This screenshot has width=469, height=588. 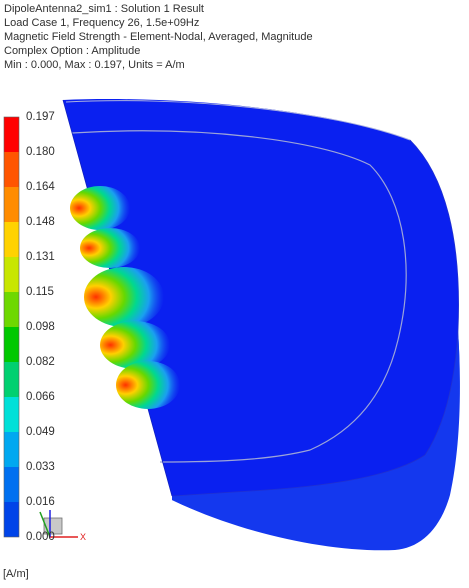 What do you see at coordinates (40, 117) in the screenshot?
I see `legend-tick-label: 0.197` at bounding box center [40, 117].